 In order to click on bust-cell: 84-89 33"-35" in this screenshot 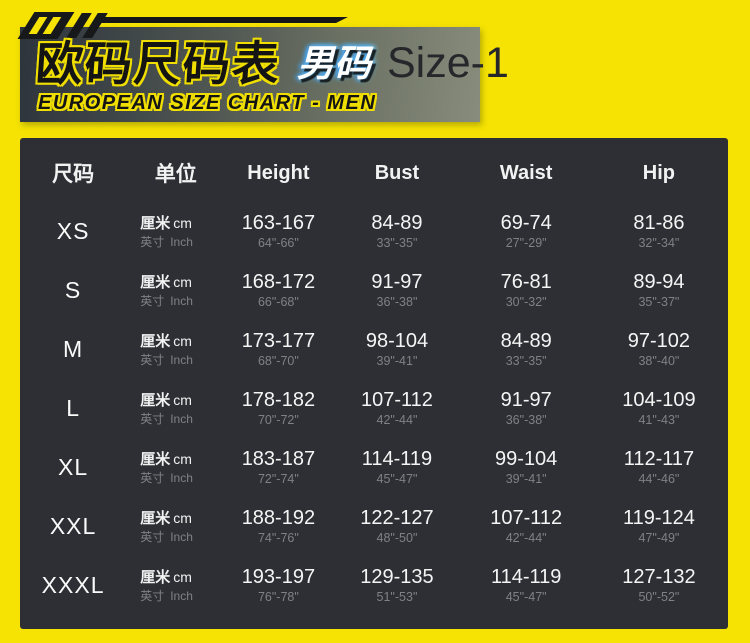, I will do `click(396, 231)`.